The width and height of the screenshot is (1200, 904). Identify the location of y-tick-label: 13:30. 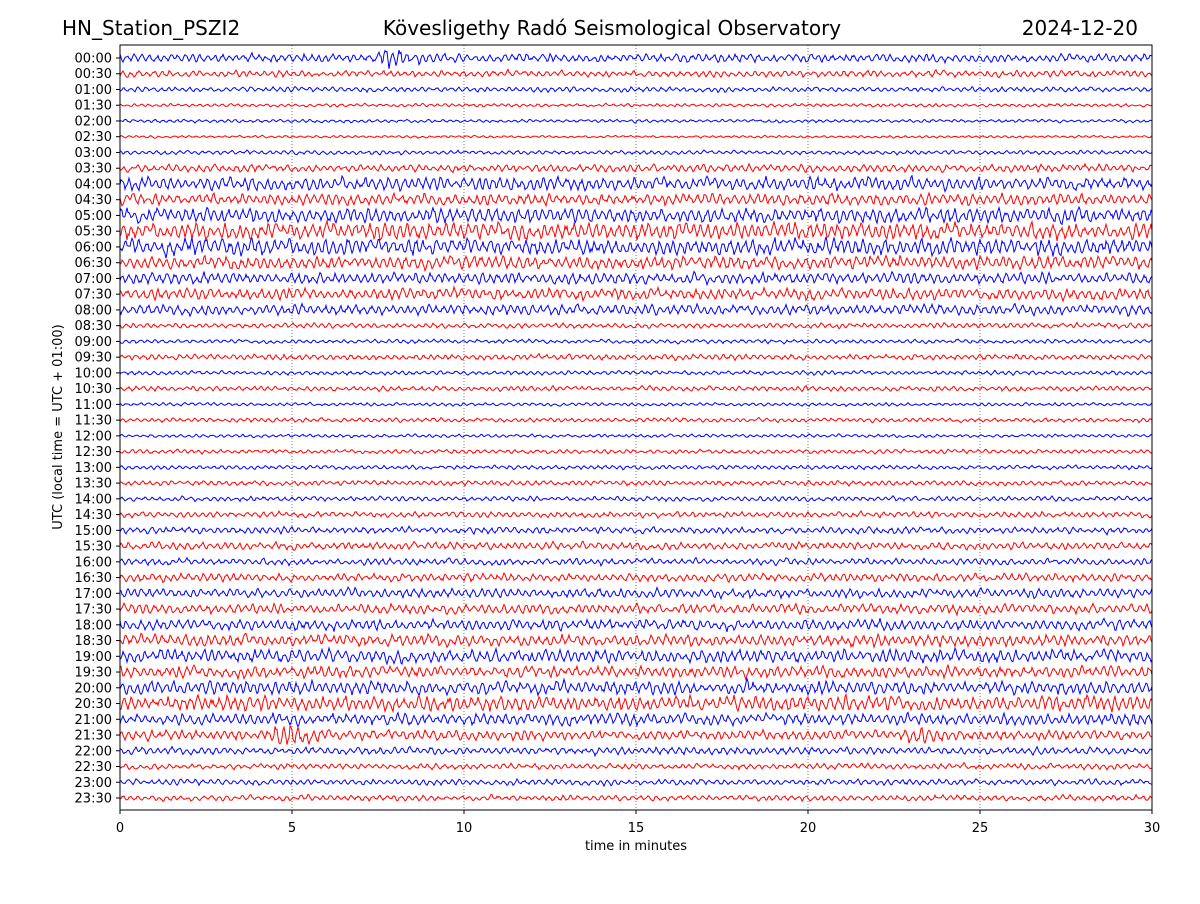
(93, 484).